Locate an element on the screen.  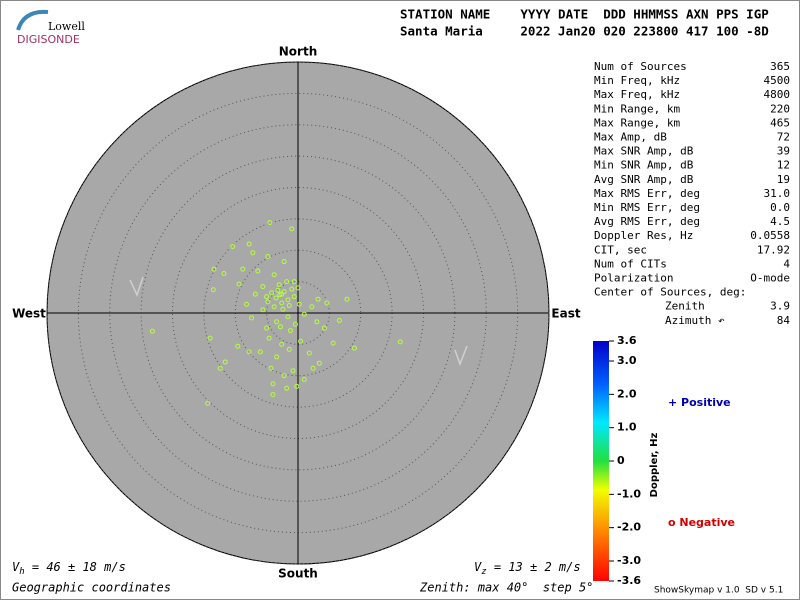
stat-label: Polarization is located at coordinates (633, 278).